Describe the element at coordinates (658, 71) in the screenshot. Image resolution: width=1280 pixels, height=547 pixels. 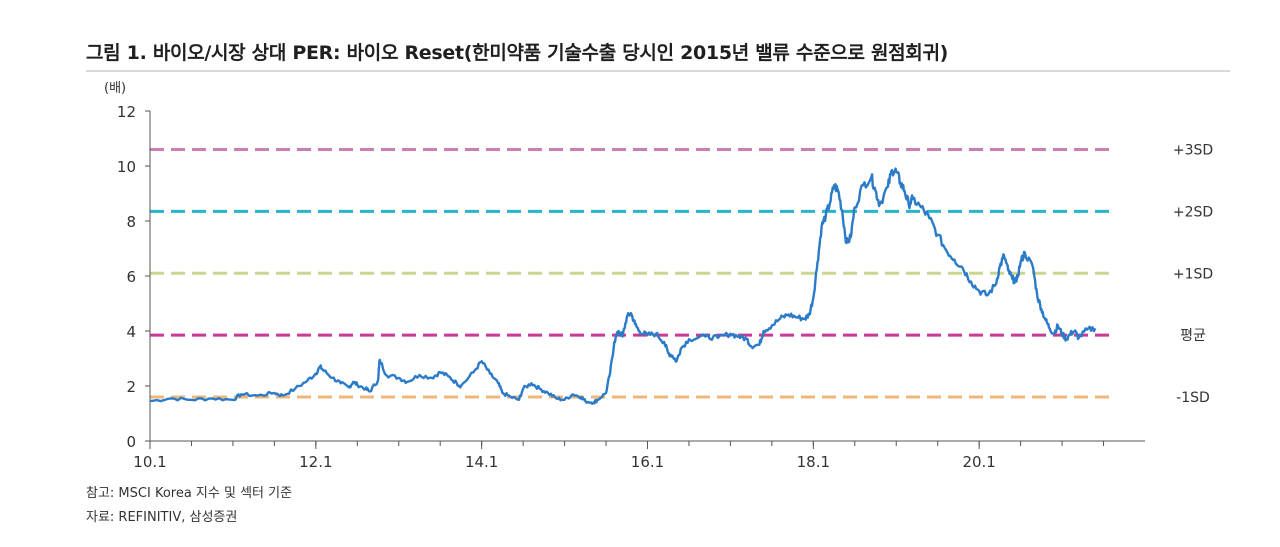
I see `title-divider` at that location.